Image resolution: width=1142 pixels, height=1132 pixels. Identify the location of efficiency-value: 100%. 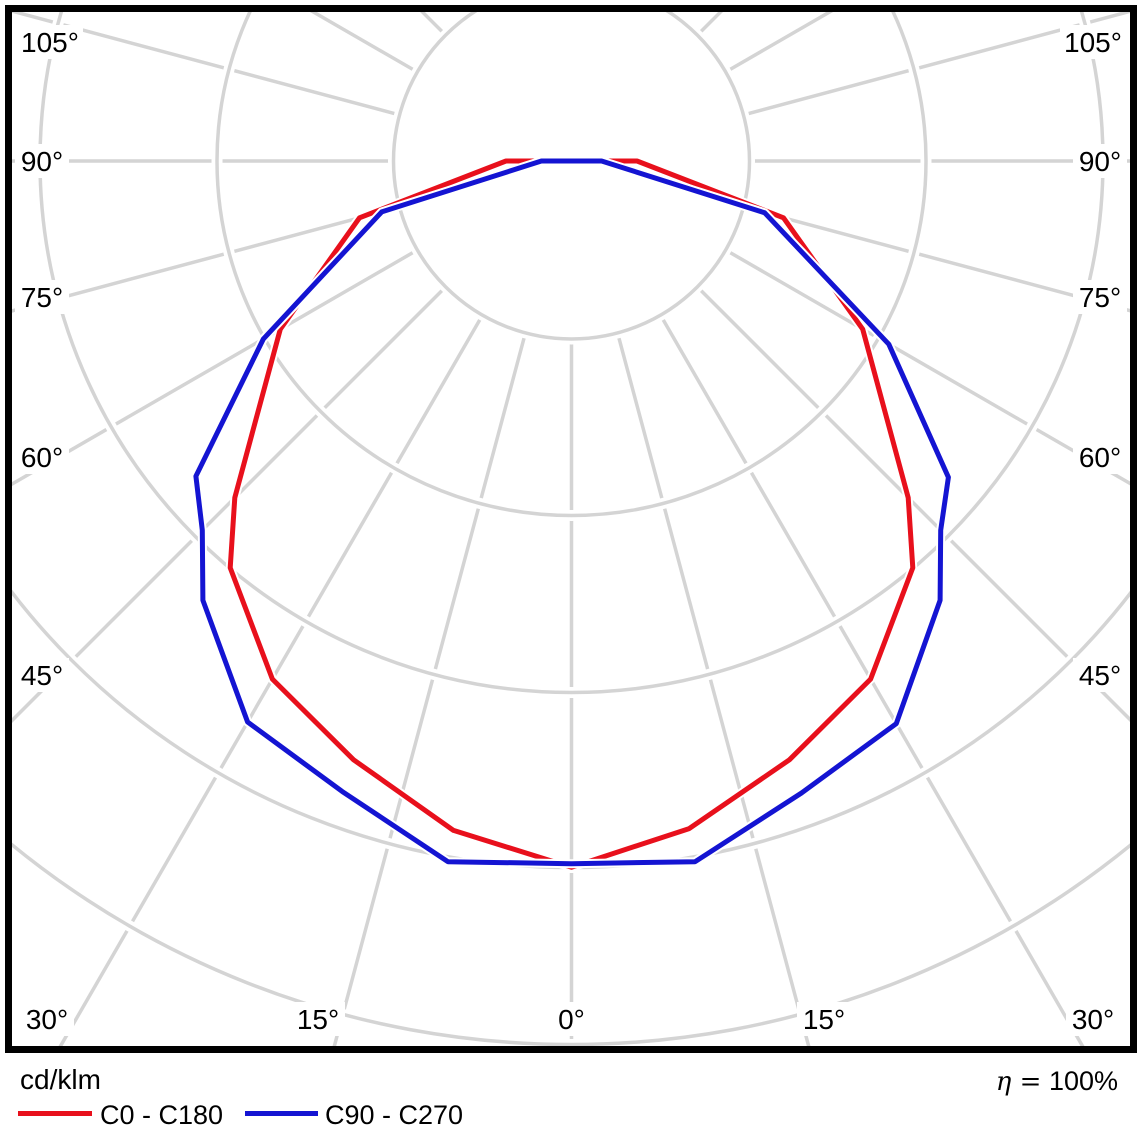
(1083, 1081).